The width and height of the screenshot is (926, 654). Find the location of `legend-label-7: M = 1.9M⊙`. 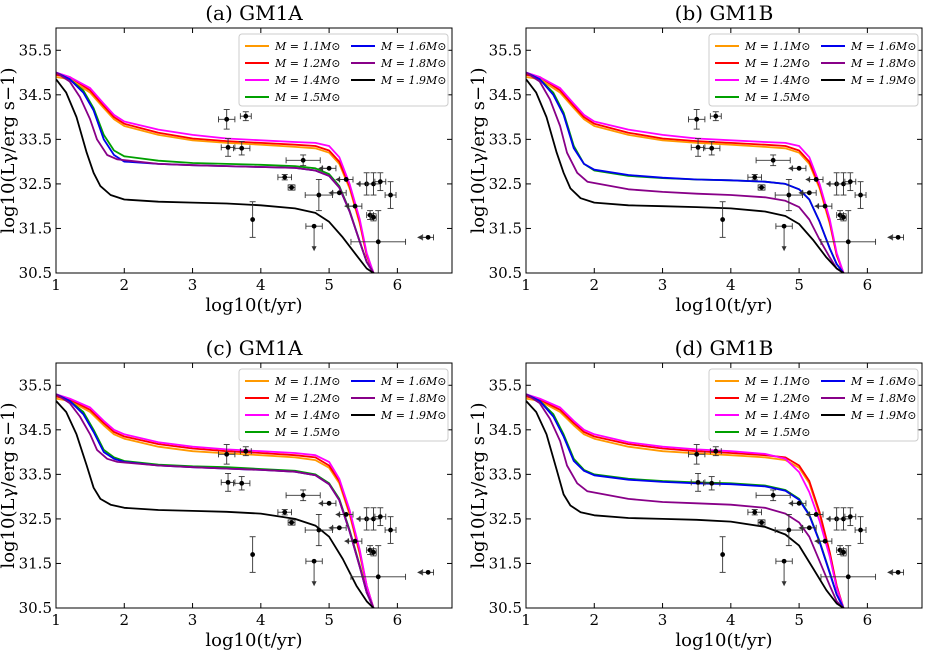

legend-label-7: M = 1.9M⊙ is located at coordinates (413, 80).